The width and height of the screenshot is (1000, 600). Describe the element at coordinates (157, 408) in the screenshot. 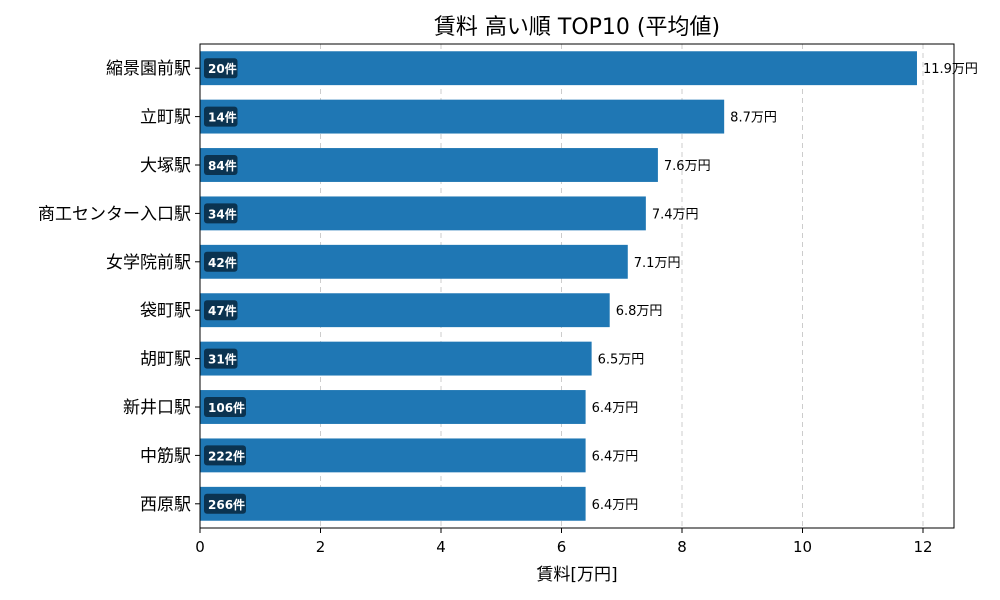

I see `y-tick-label: 新井口駅` at that location.